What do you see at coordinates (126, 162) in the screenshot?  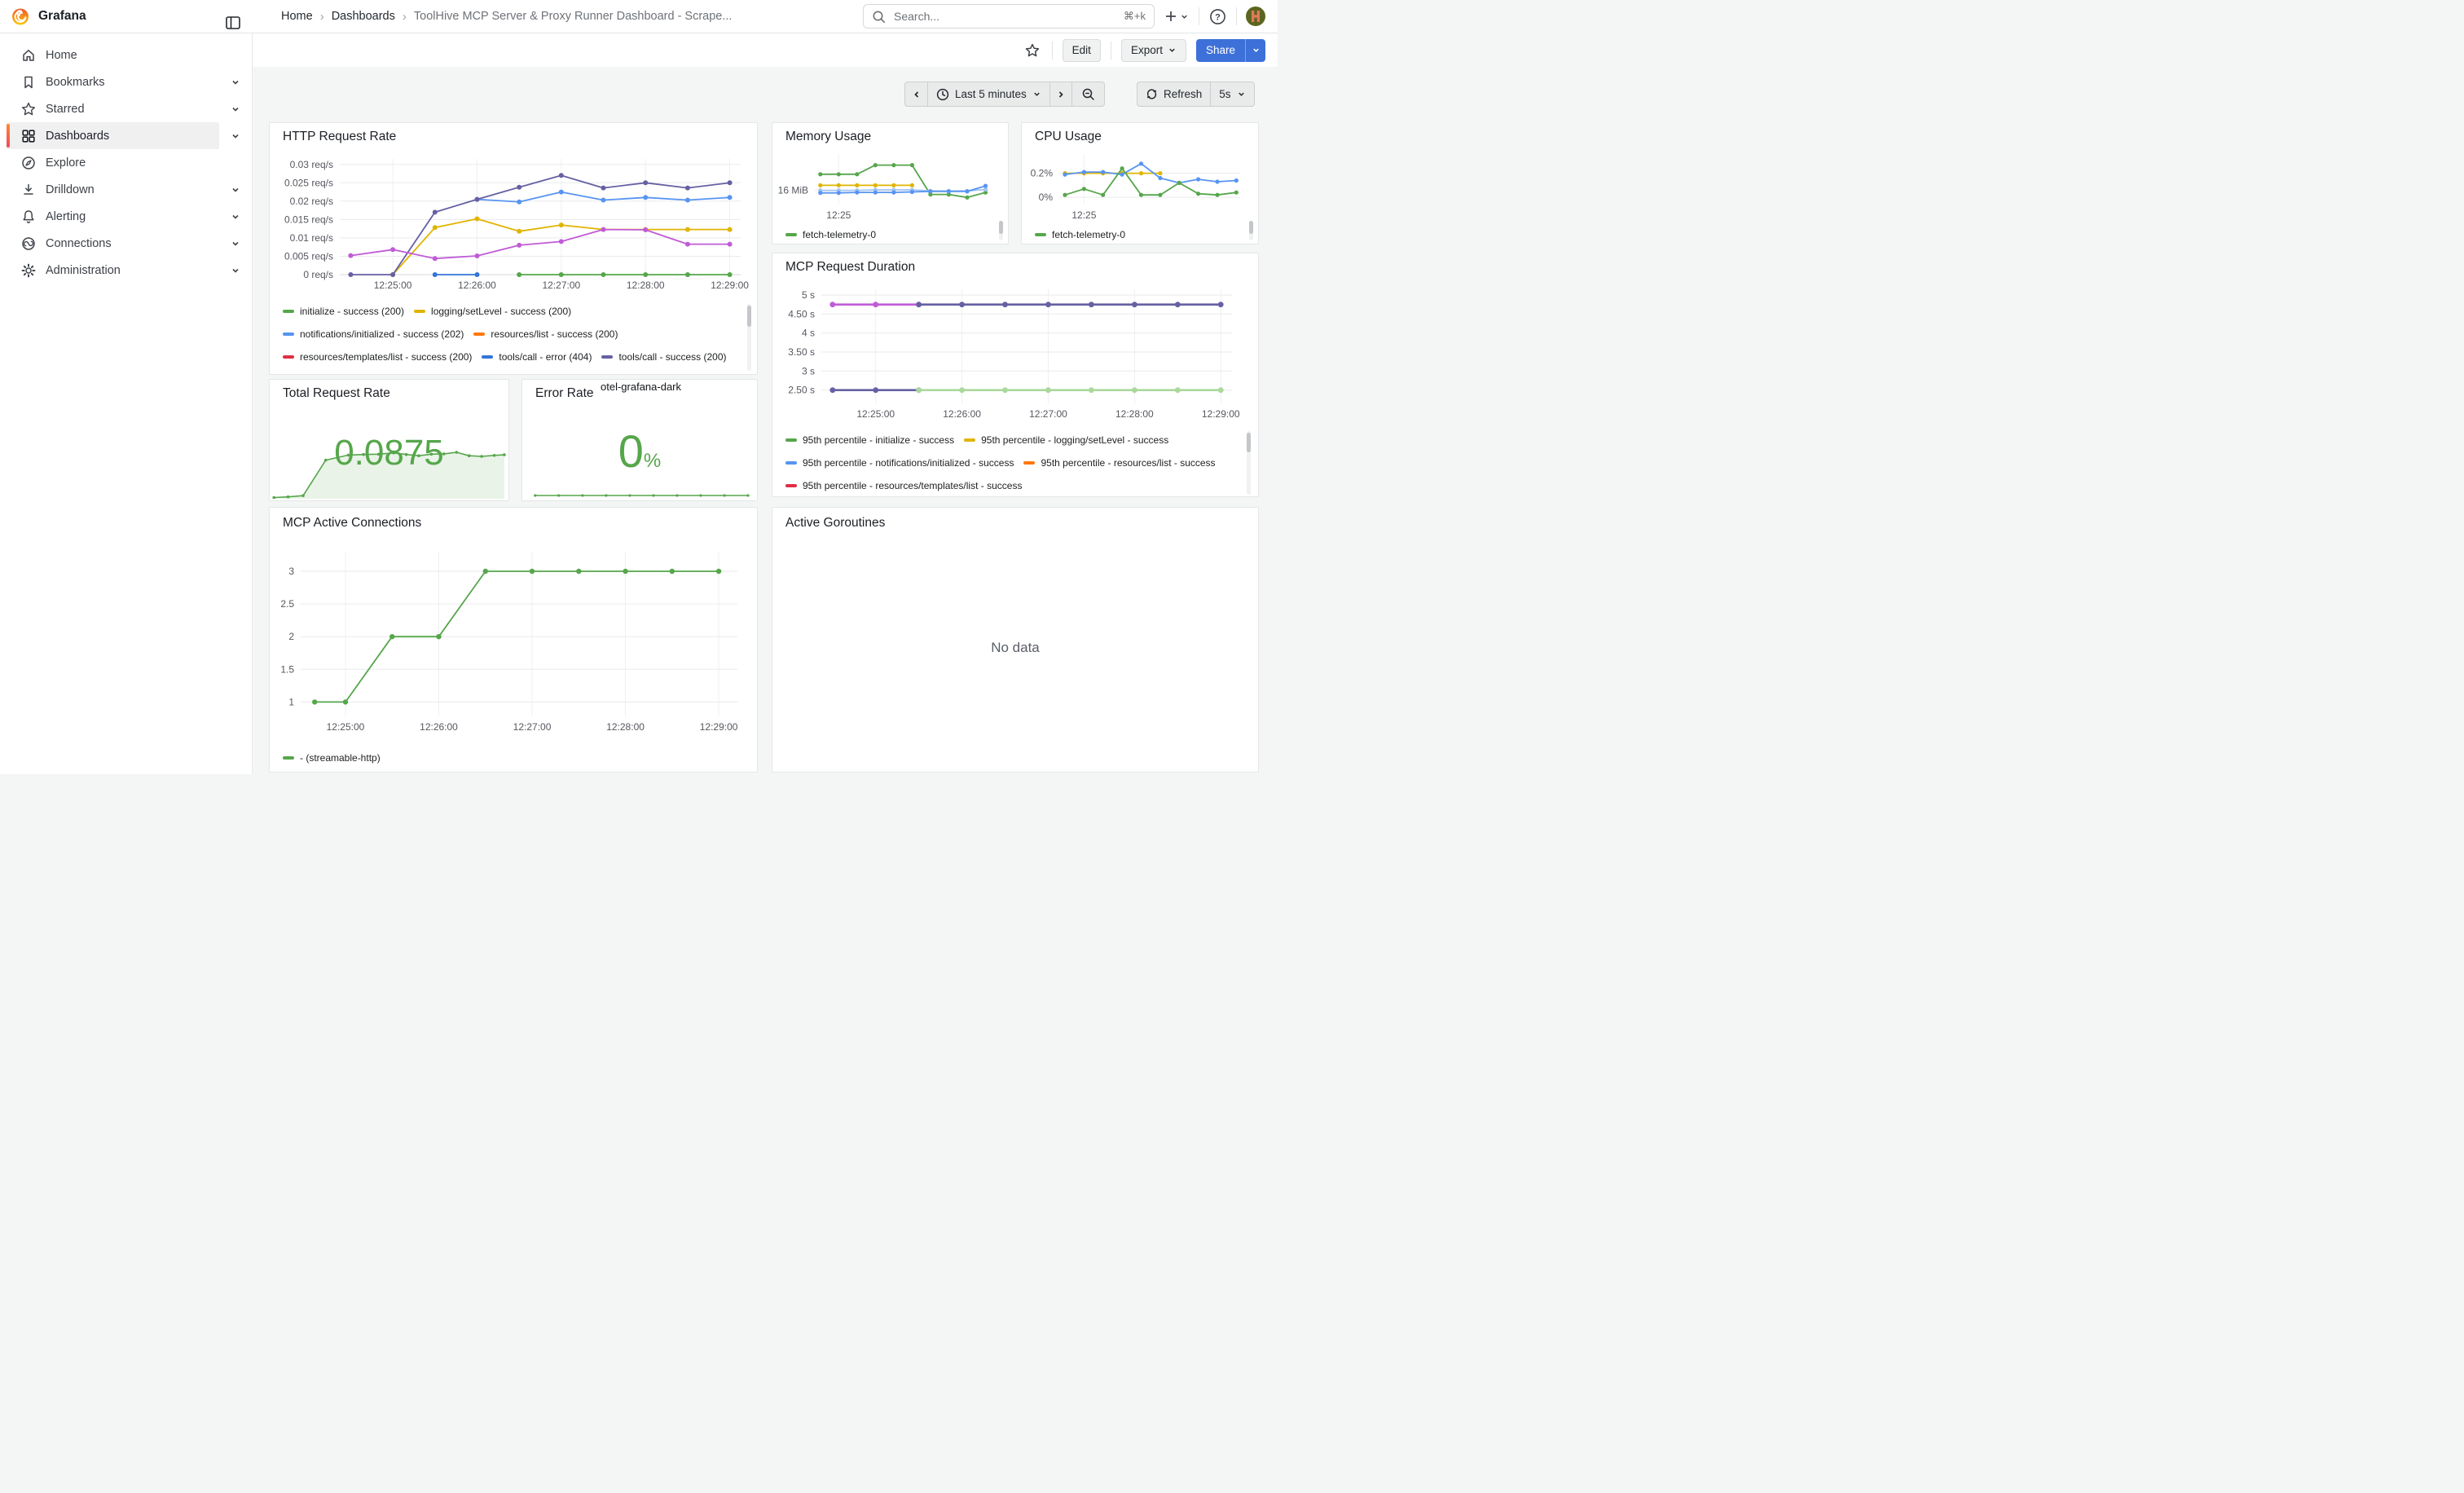 I see `sidebar-item-explore: Explore` at bounding box center [126, 162].